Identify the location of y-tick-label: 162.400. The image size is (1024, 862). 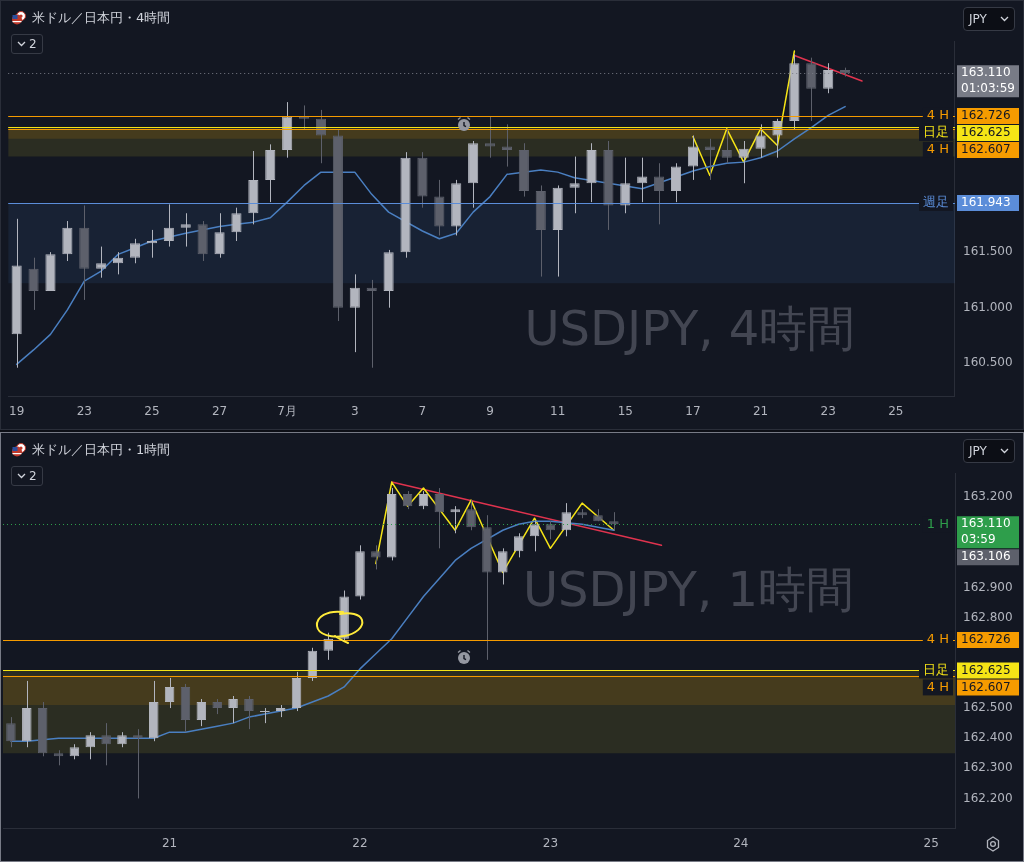
(988, 737).